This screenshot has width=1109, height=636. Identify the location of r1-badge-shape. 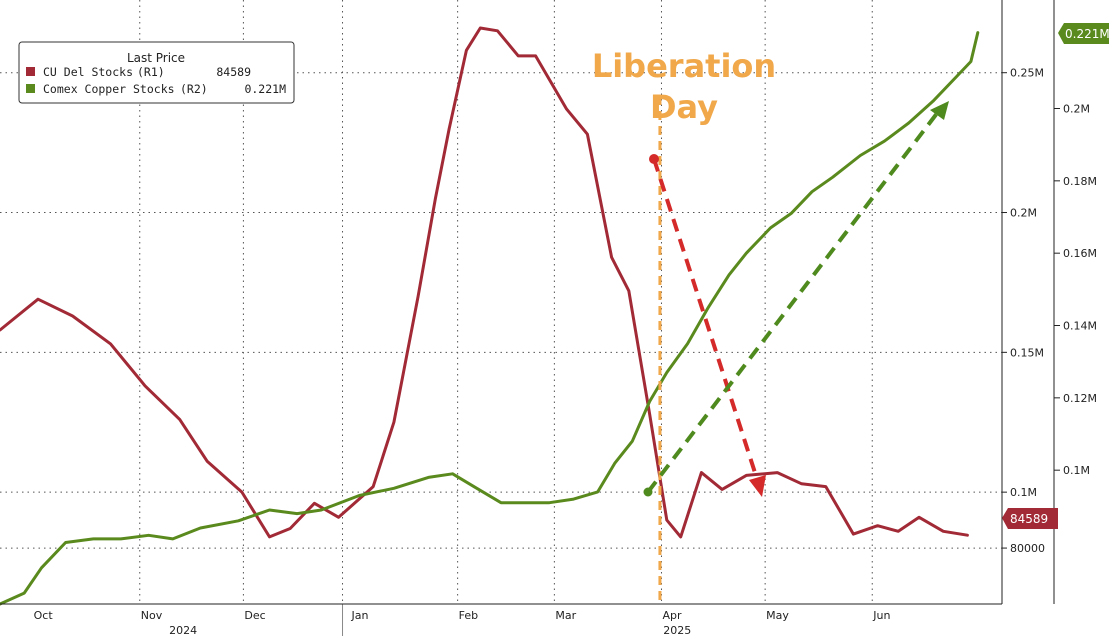
(1030, 518).